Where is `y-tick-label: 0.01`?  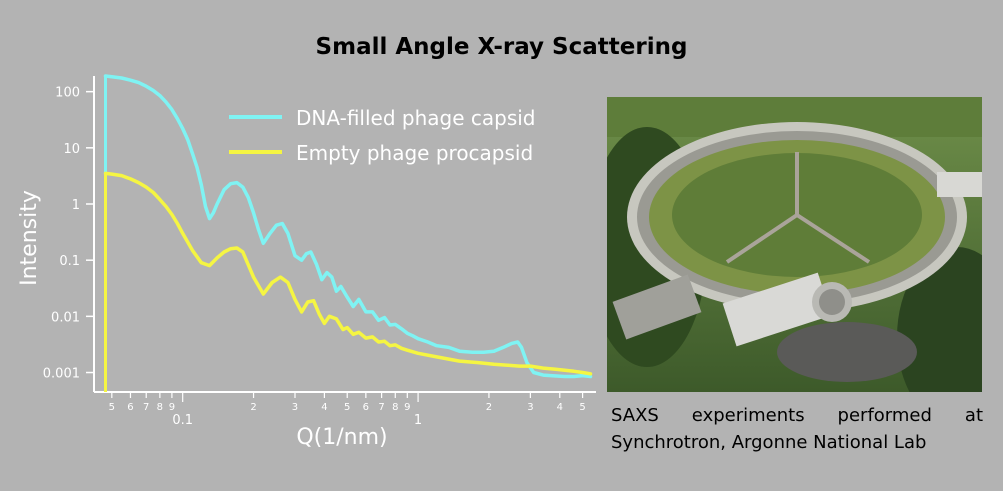 y-tick-label: 0.01 is located at coordinates (65, 317).